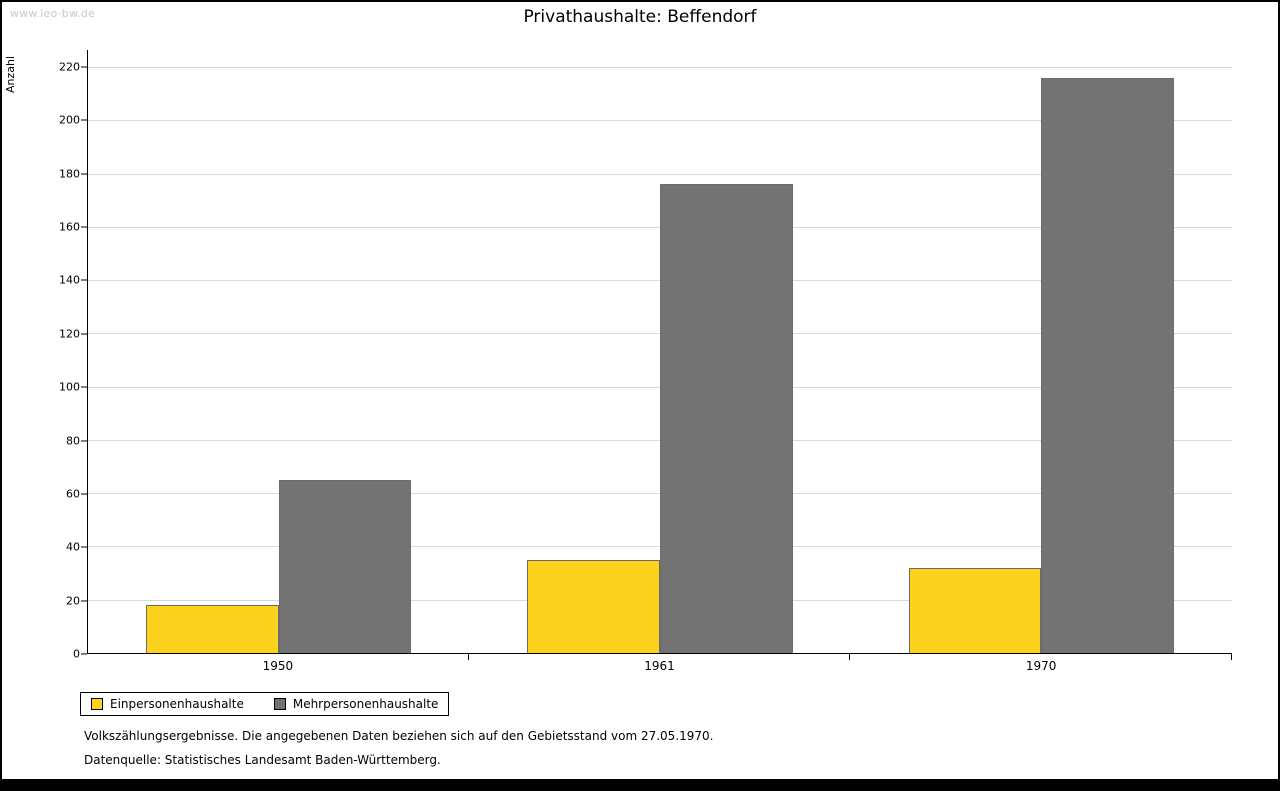  I want to click on x-tick-label-1970: 1970, so click(1041, 666).